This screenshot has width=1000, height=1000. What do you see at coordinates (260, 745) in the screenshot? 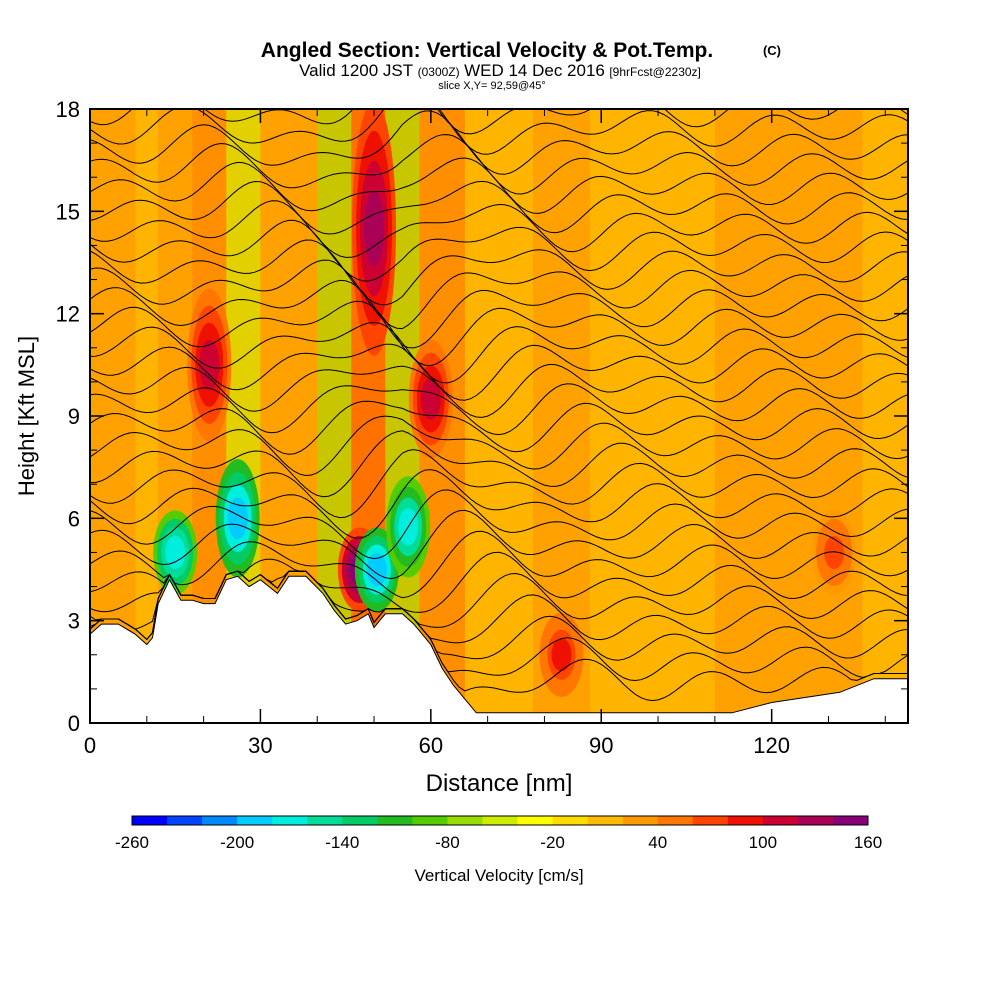
I see `x-tick-label: 30` at bounding box center [260, 745].